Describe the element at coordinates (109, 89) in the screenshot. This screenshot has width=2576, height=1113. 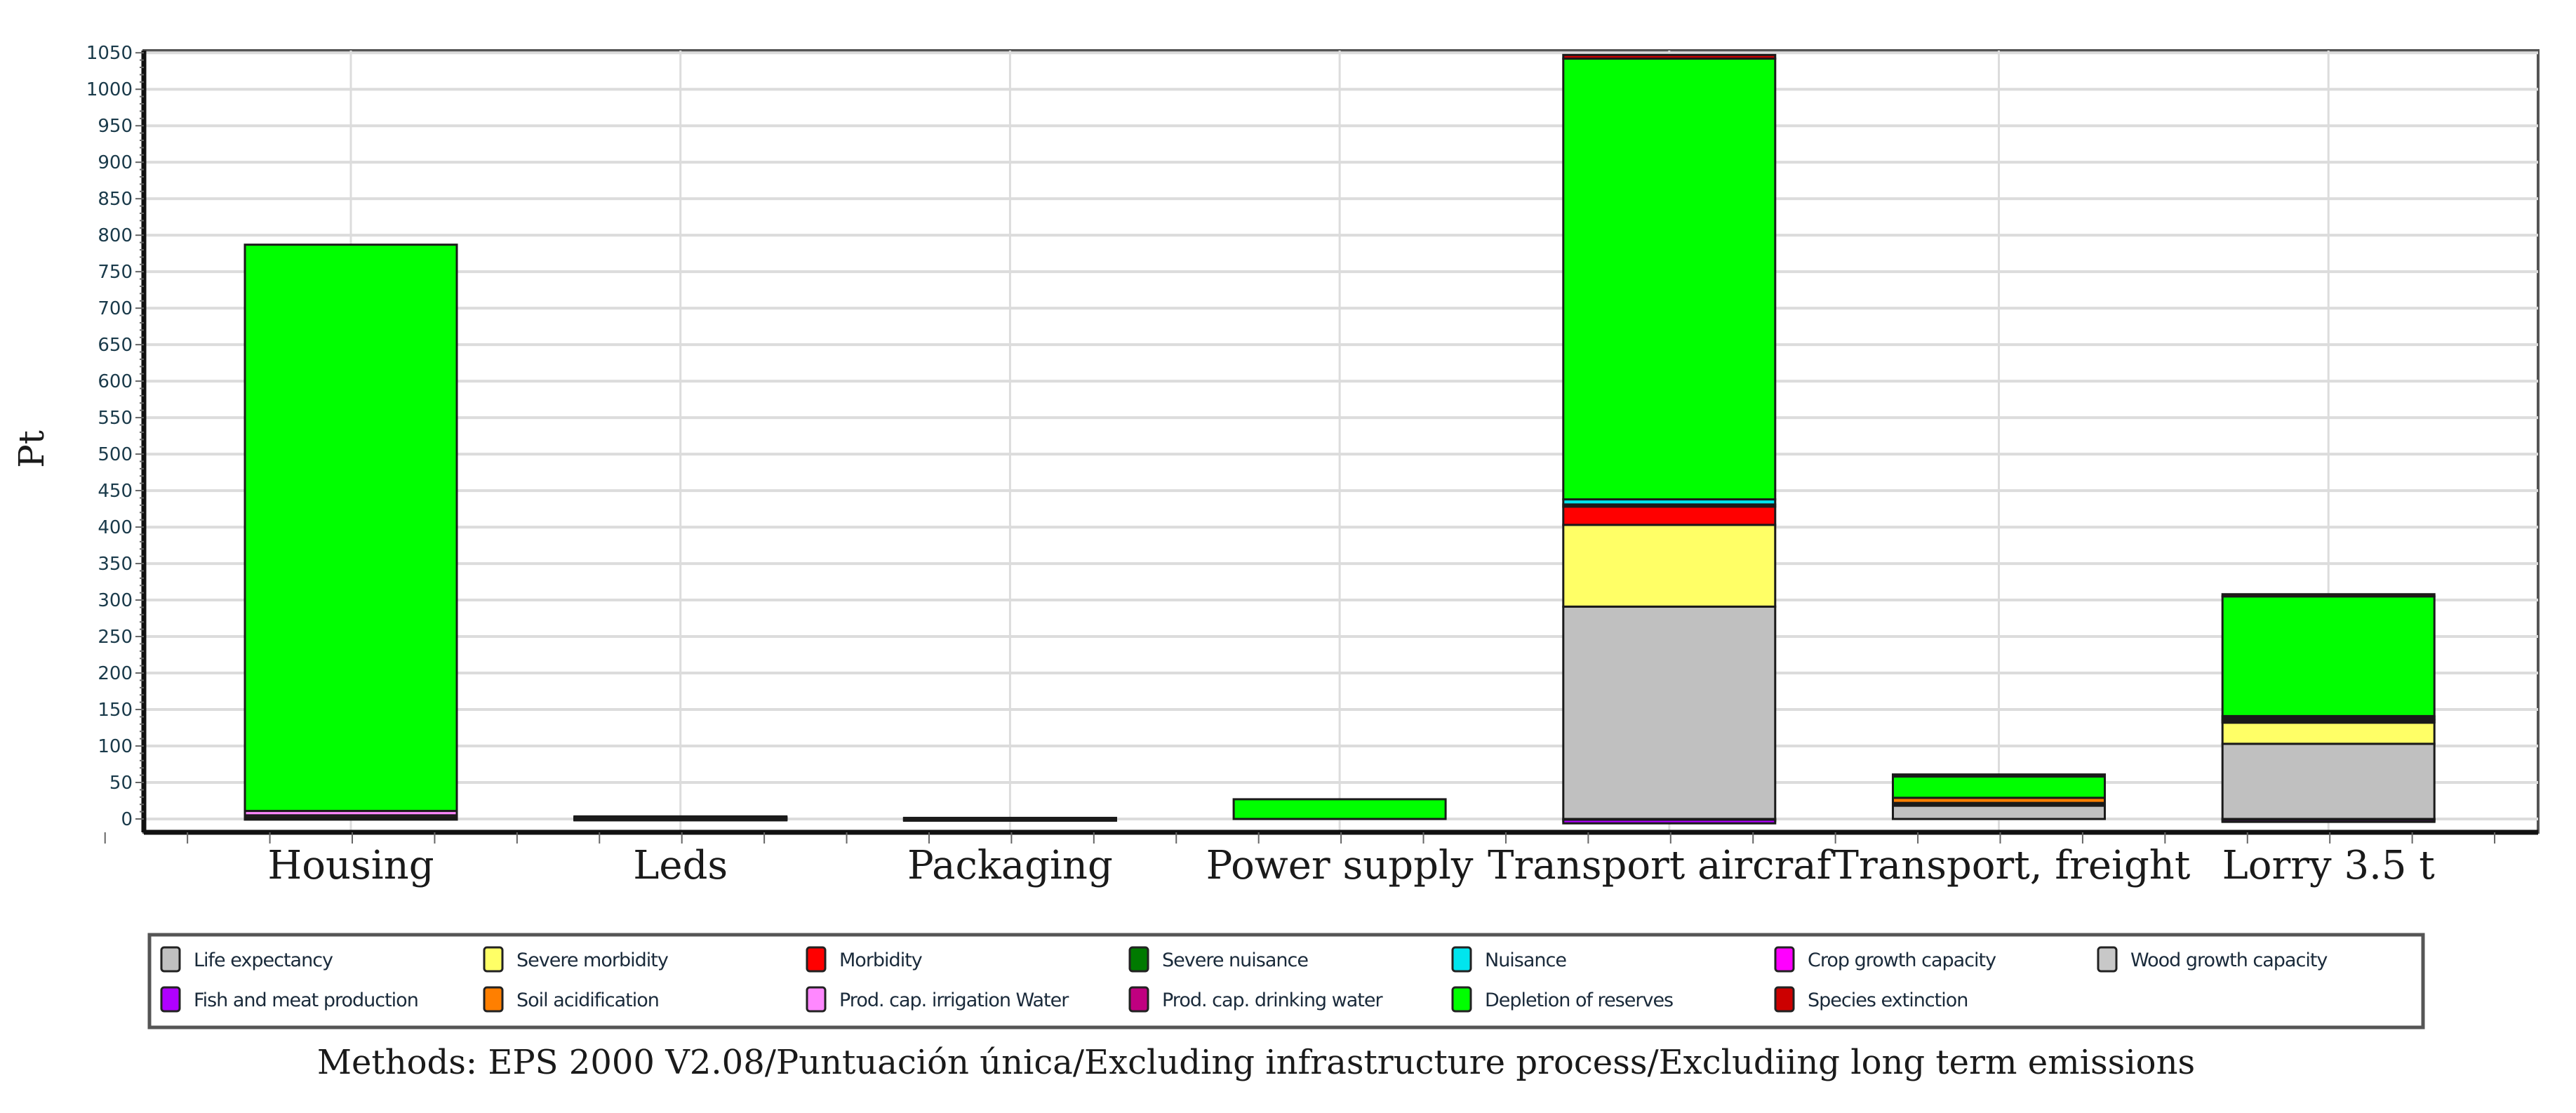
I see `y-tick-label: 1000` at that location.